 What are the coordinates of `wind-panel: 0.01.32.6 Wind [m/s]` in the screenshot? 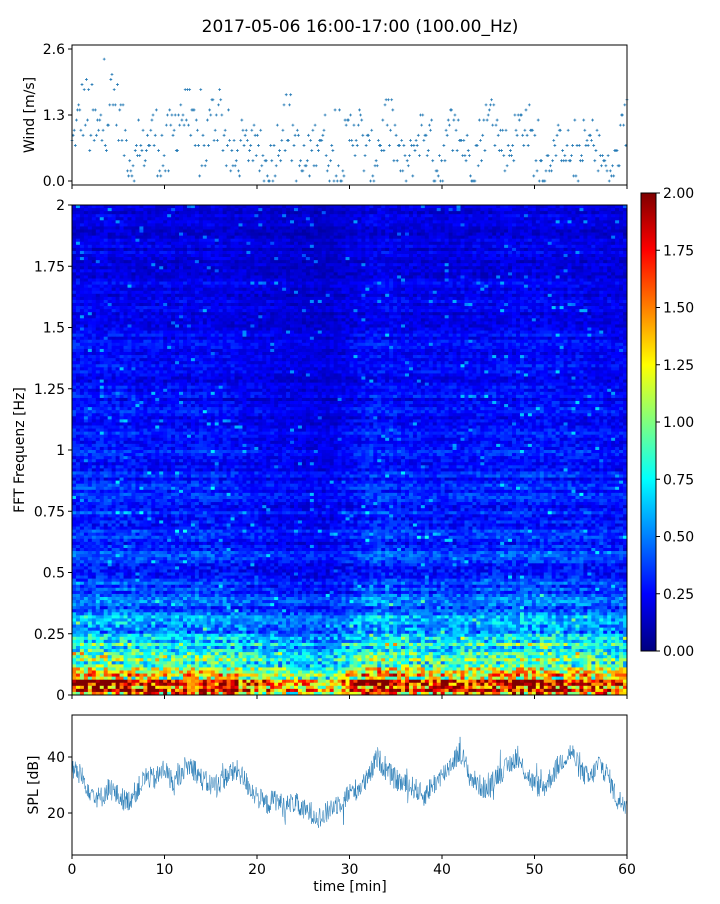 It's located at (325, 116).